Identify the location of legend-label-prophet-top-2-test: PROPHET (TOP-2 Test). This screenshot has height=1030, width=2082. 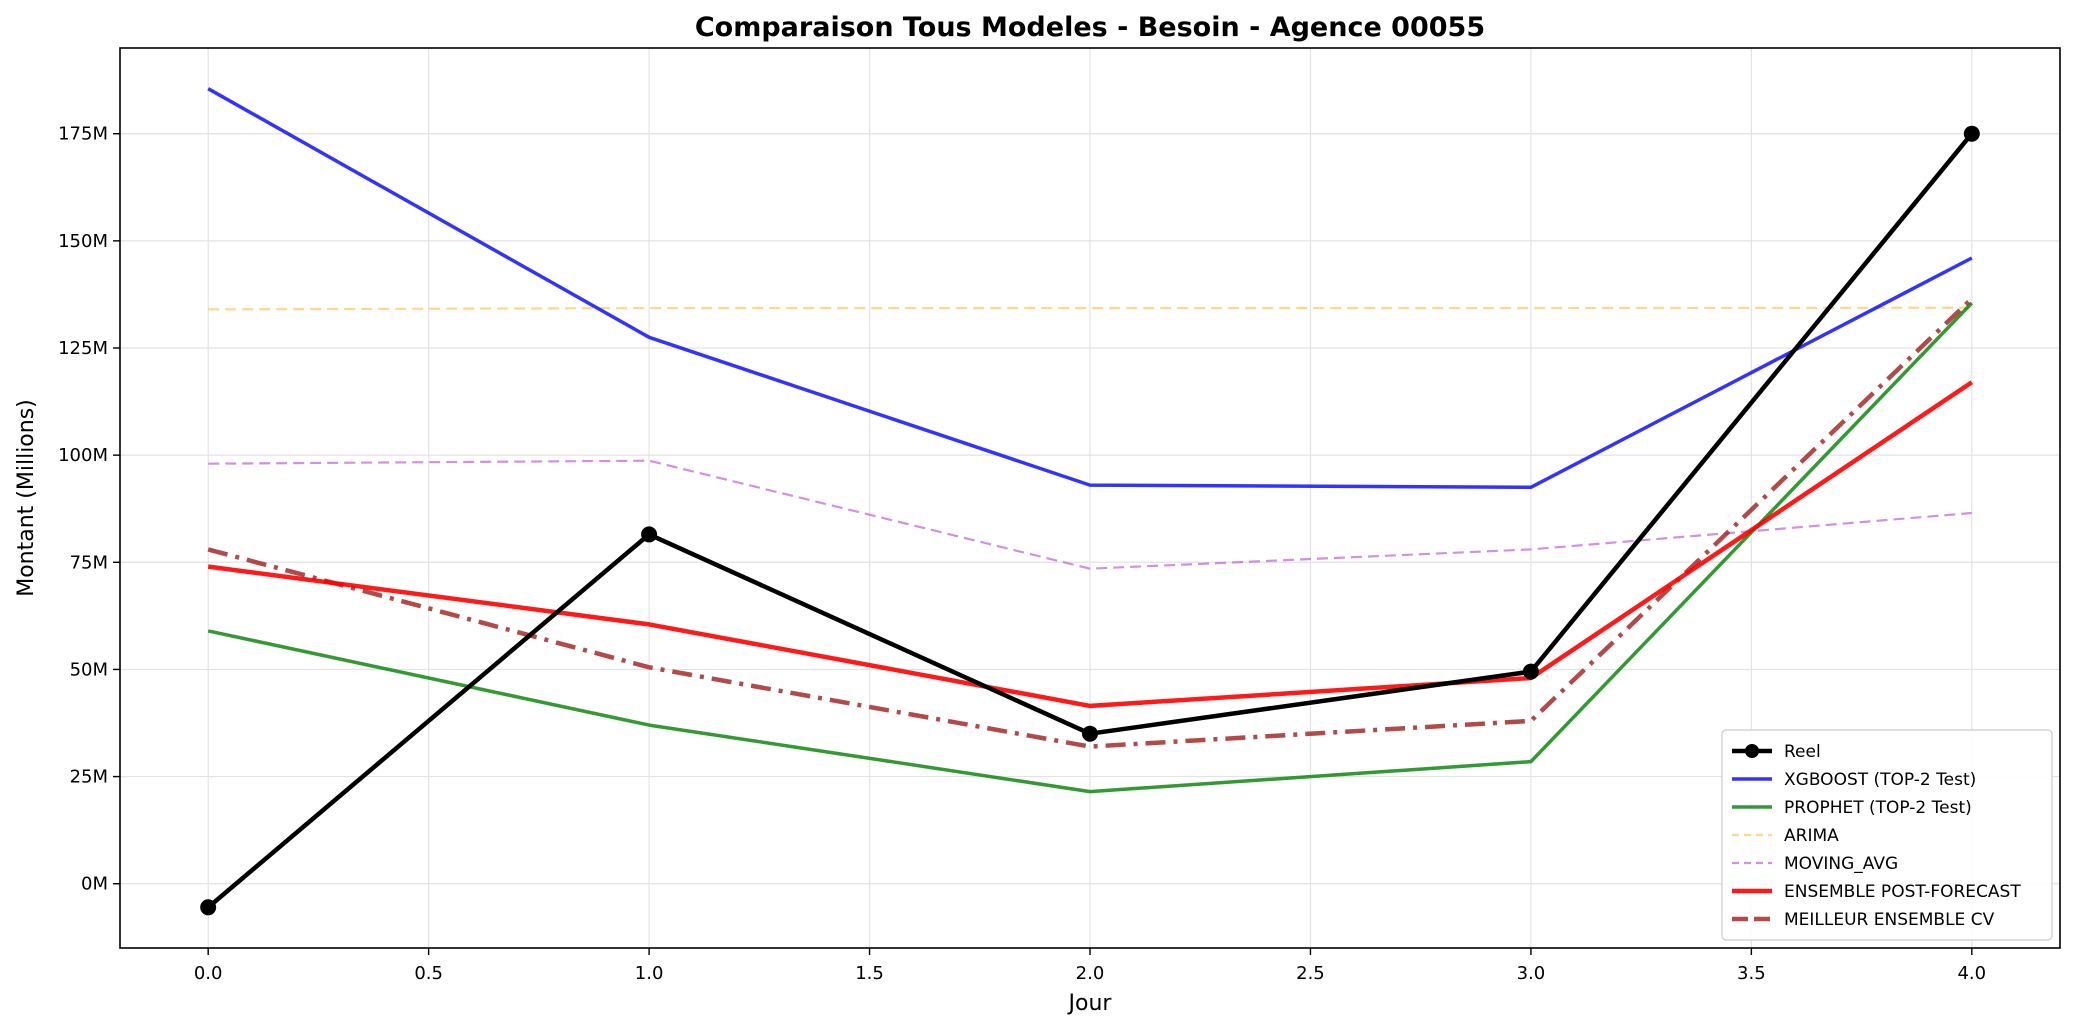
(1878, 808).